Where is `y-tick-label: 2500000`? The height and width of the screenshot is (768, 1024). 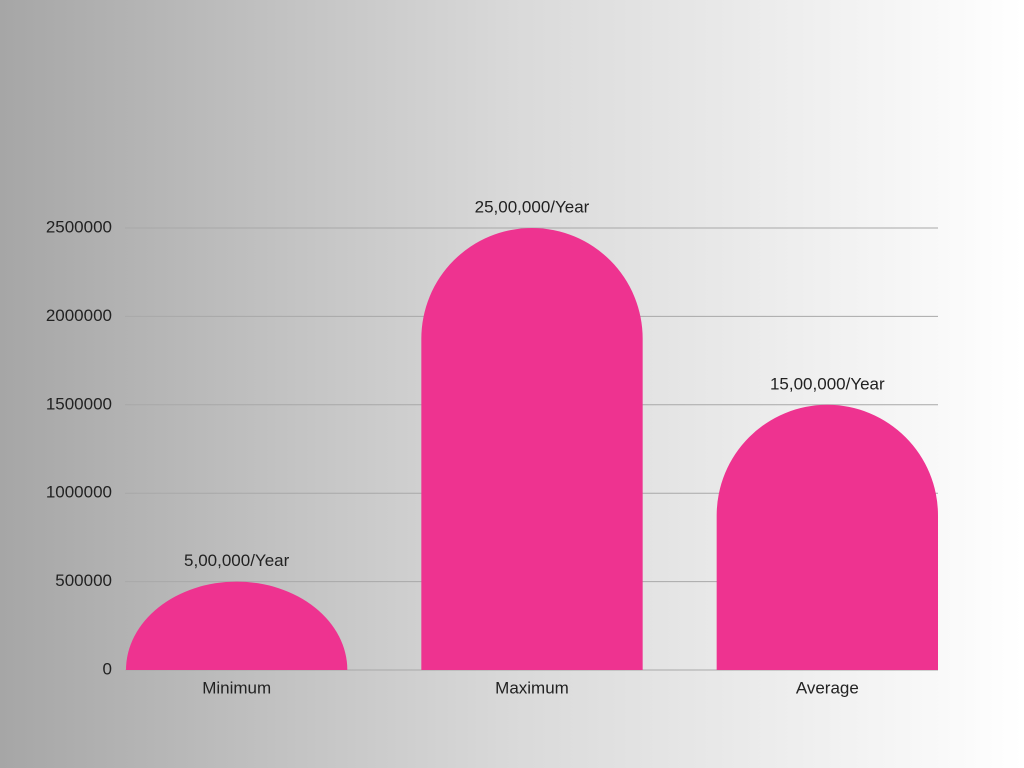
y-tick-label: 2500000 is located at coordinates (79, 226).